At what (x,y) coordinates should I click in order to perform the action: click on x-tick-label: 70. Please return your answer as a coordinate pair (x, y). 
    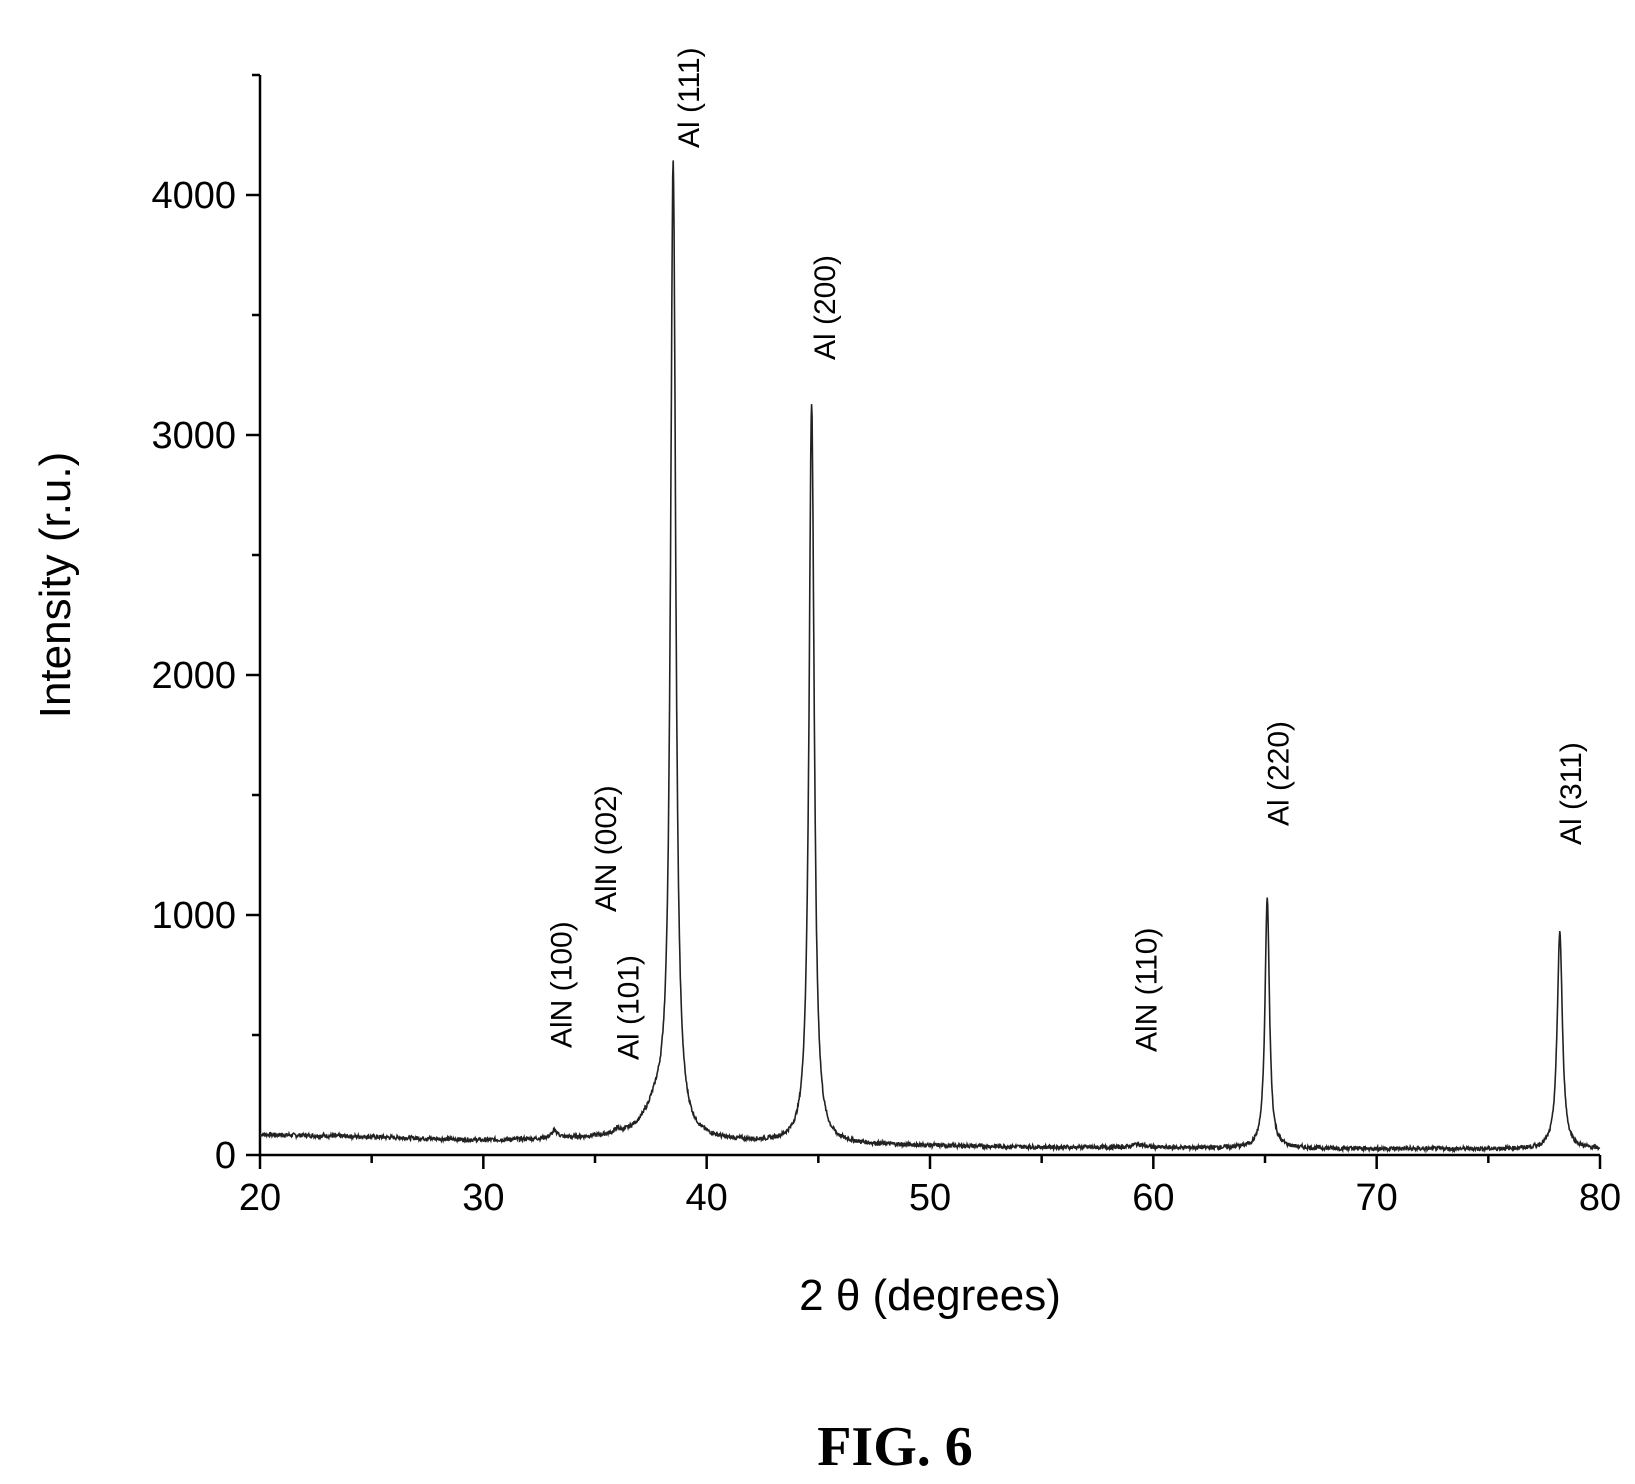
    Looking at the image, I should click on (1377, 1198).